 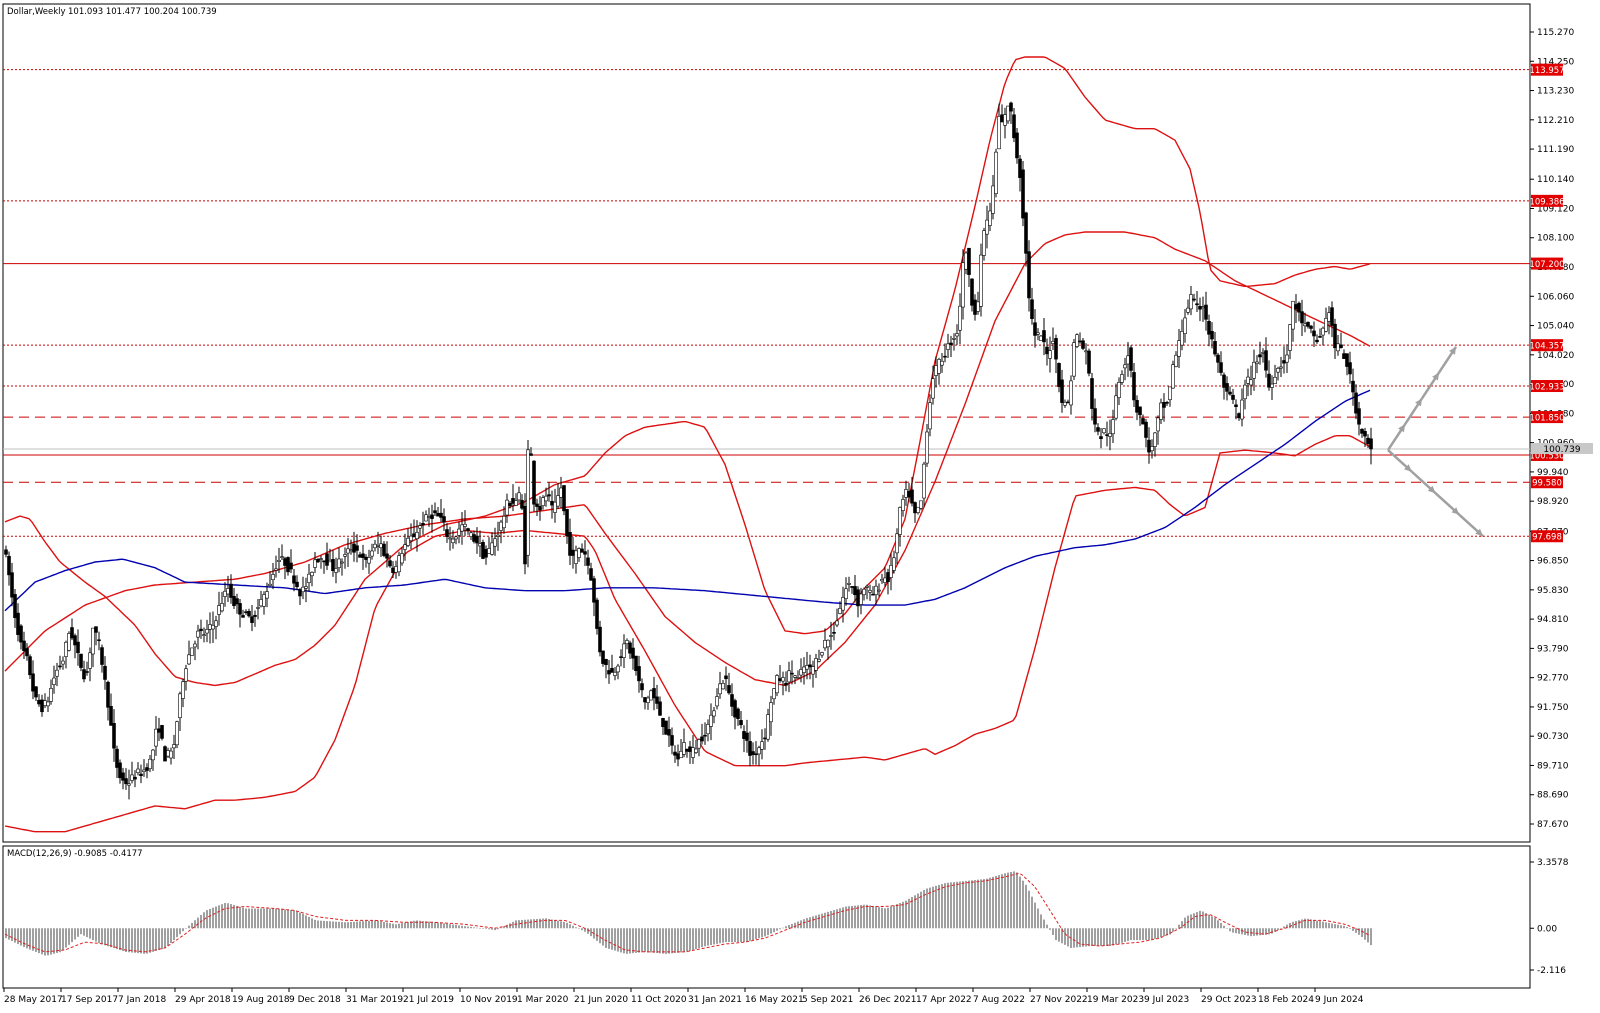 I want to click on level-box-104.357, so click(x=1547, y=345).